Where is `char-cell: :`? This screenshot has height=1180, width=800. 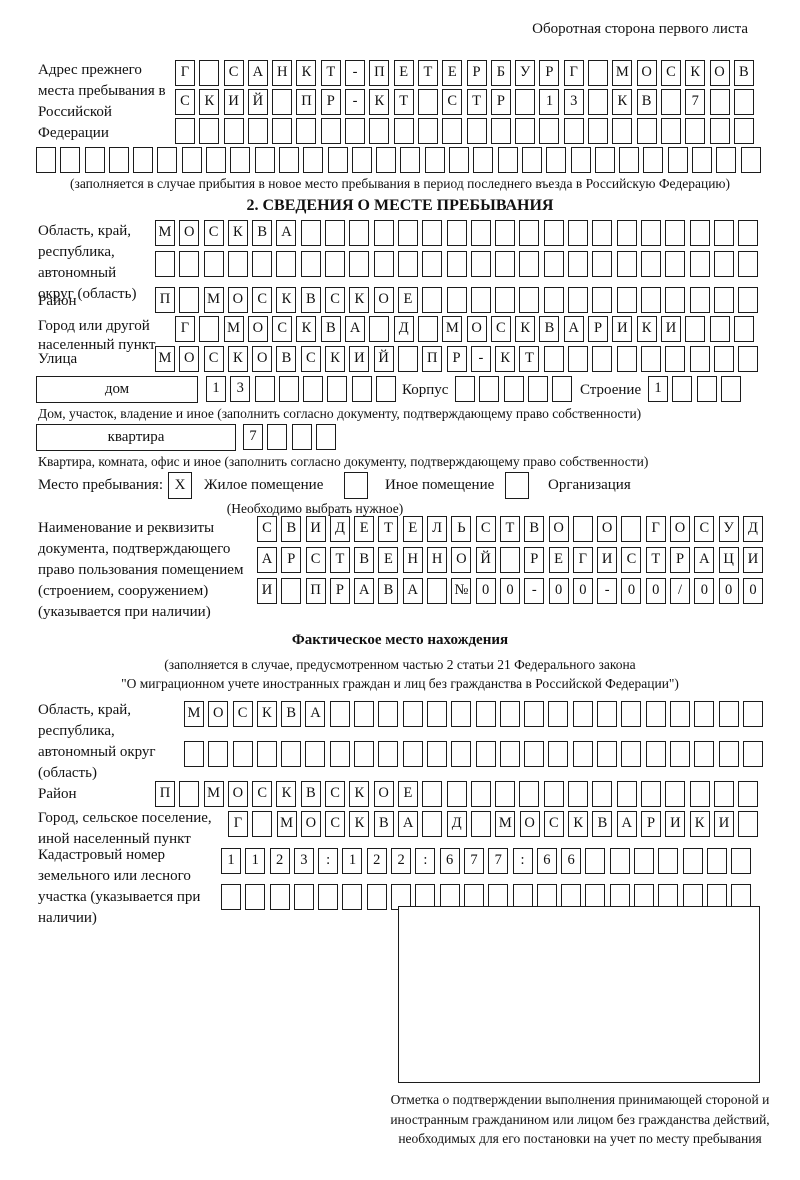 char-cell: : is located at coordinates (425, 861).